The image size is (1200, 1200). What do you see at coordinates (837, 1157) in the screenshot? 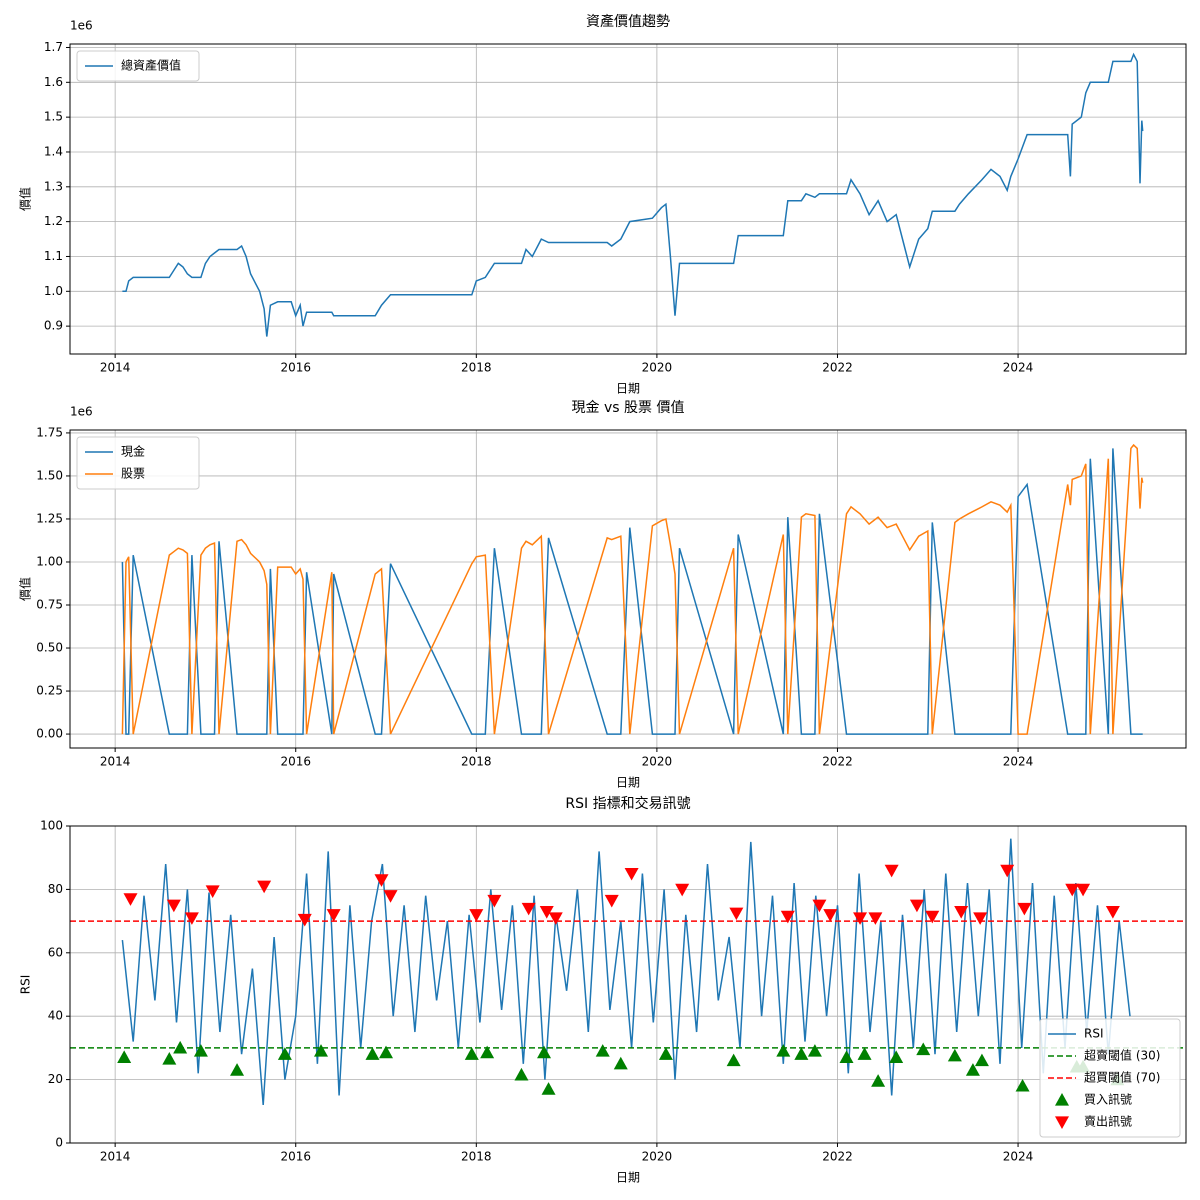
I see `x-tick-label: 2022` at bounding box center [837, 1157].